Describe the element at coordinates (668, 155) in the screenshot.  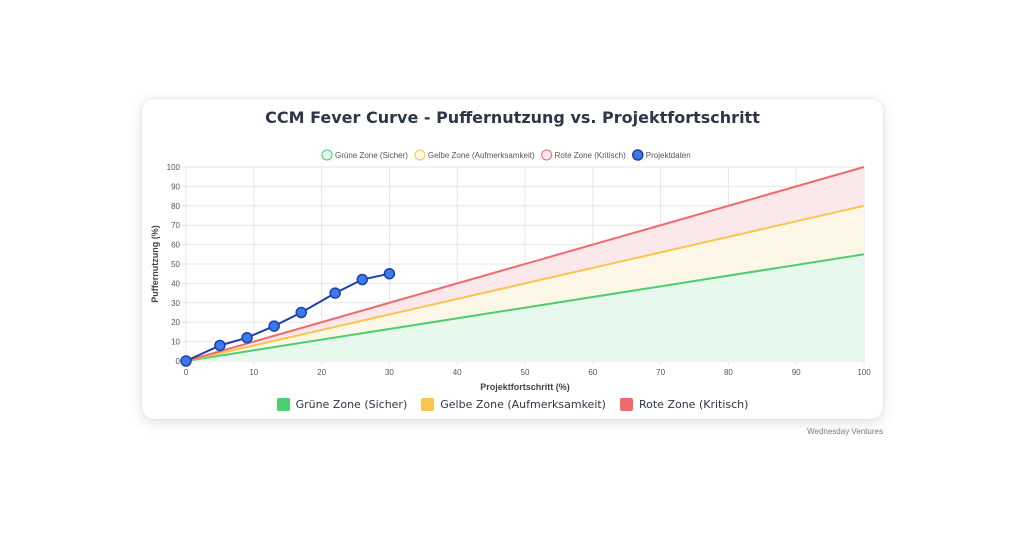
I see `legend-label: Projektdaten` at that location.